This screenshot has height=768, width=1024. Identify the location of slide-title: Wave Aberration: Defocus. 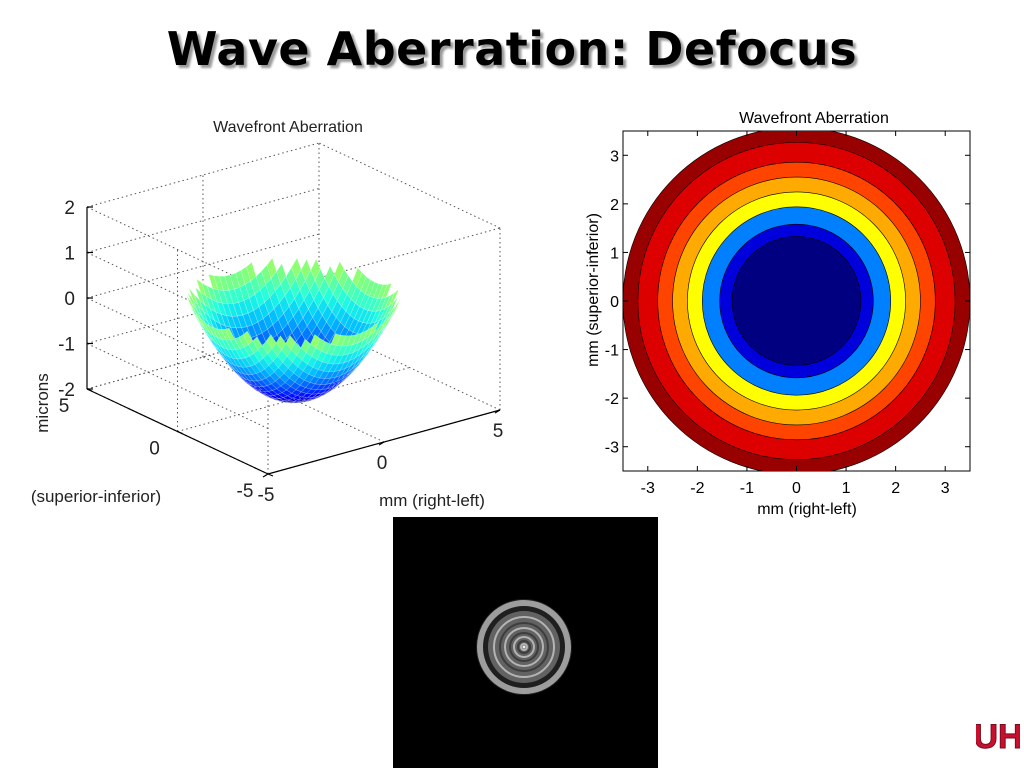
(512, 49).